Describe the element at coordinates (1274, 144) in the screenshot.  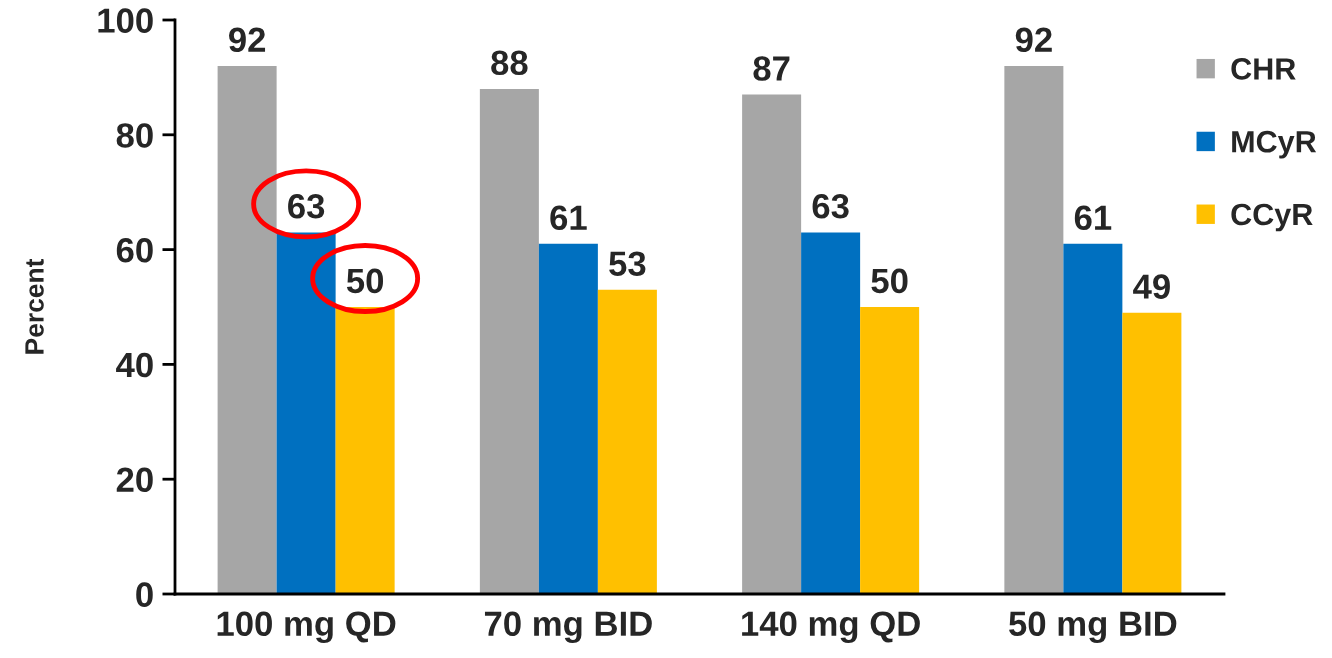
I see `legend-label: MCyR` at that location.